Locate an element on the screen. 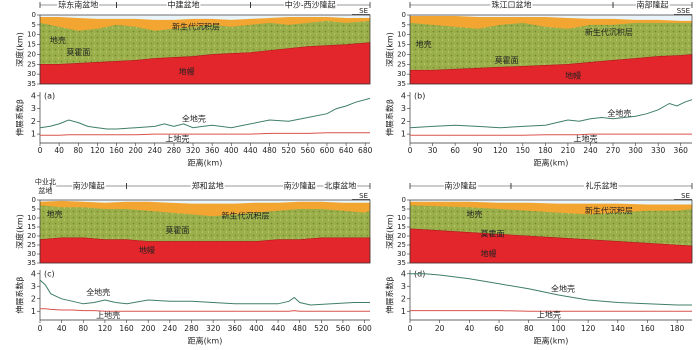  depth-tick-label: 5 is located at coordinates (404, 25).